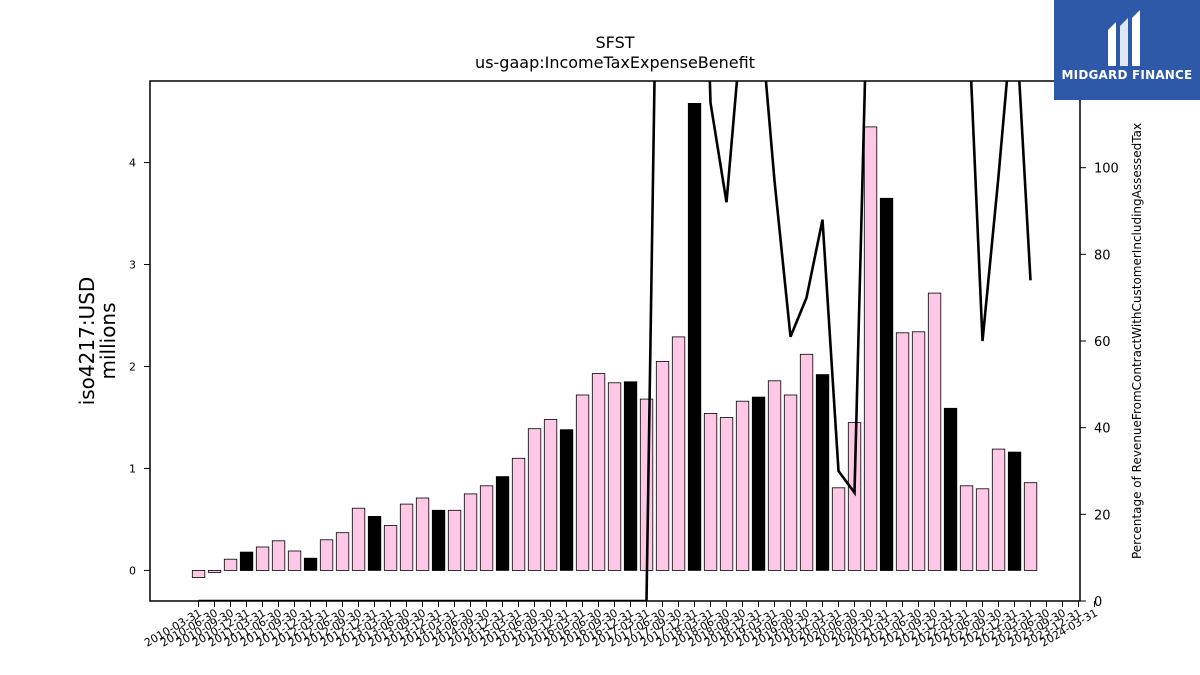 This screenshot has height=675, width=1200. Describe the element at coordinates (1124, 38) in the screenshot. I see `midgard-logo-icon` at that location.